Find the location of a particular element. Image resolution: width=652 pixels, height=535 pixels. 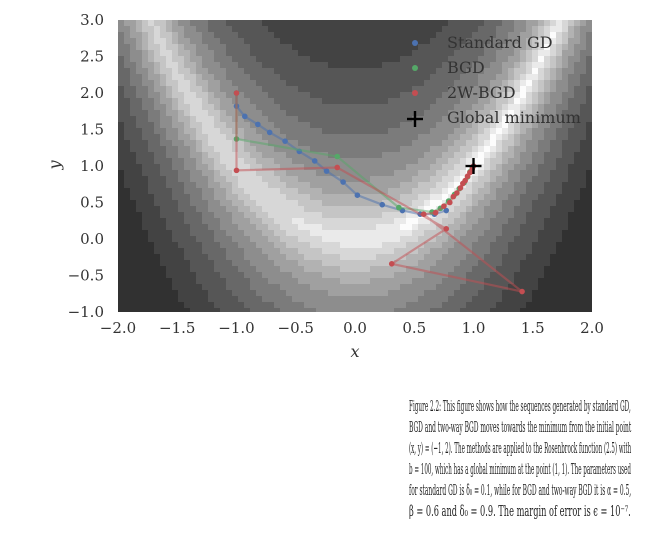

2w-bgd-point is located at coordinates (444, 206).